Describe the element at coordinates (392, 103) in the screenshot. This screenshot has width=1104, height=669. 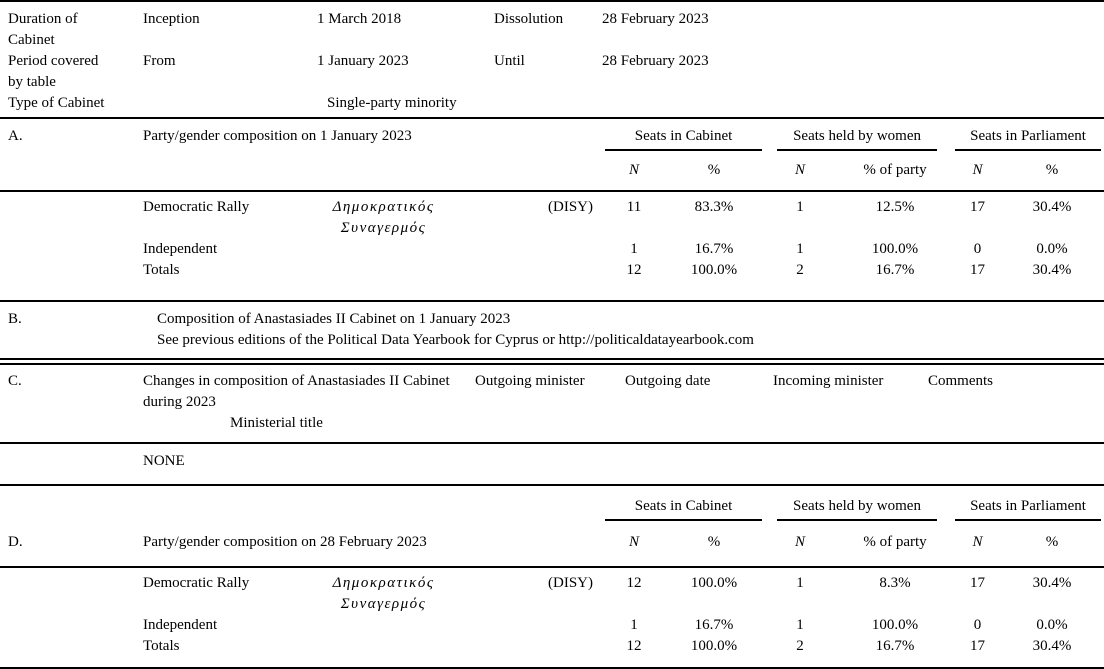
I see `value-cabinet-type: Single-party minority` at that location.